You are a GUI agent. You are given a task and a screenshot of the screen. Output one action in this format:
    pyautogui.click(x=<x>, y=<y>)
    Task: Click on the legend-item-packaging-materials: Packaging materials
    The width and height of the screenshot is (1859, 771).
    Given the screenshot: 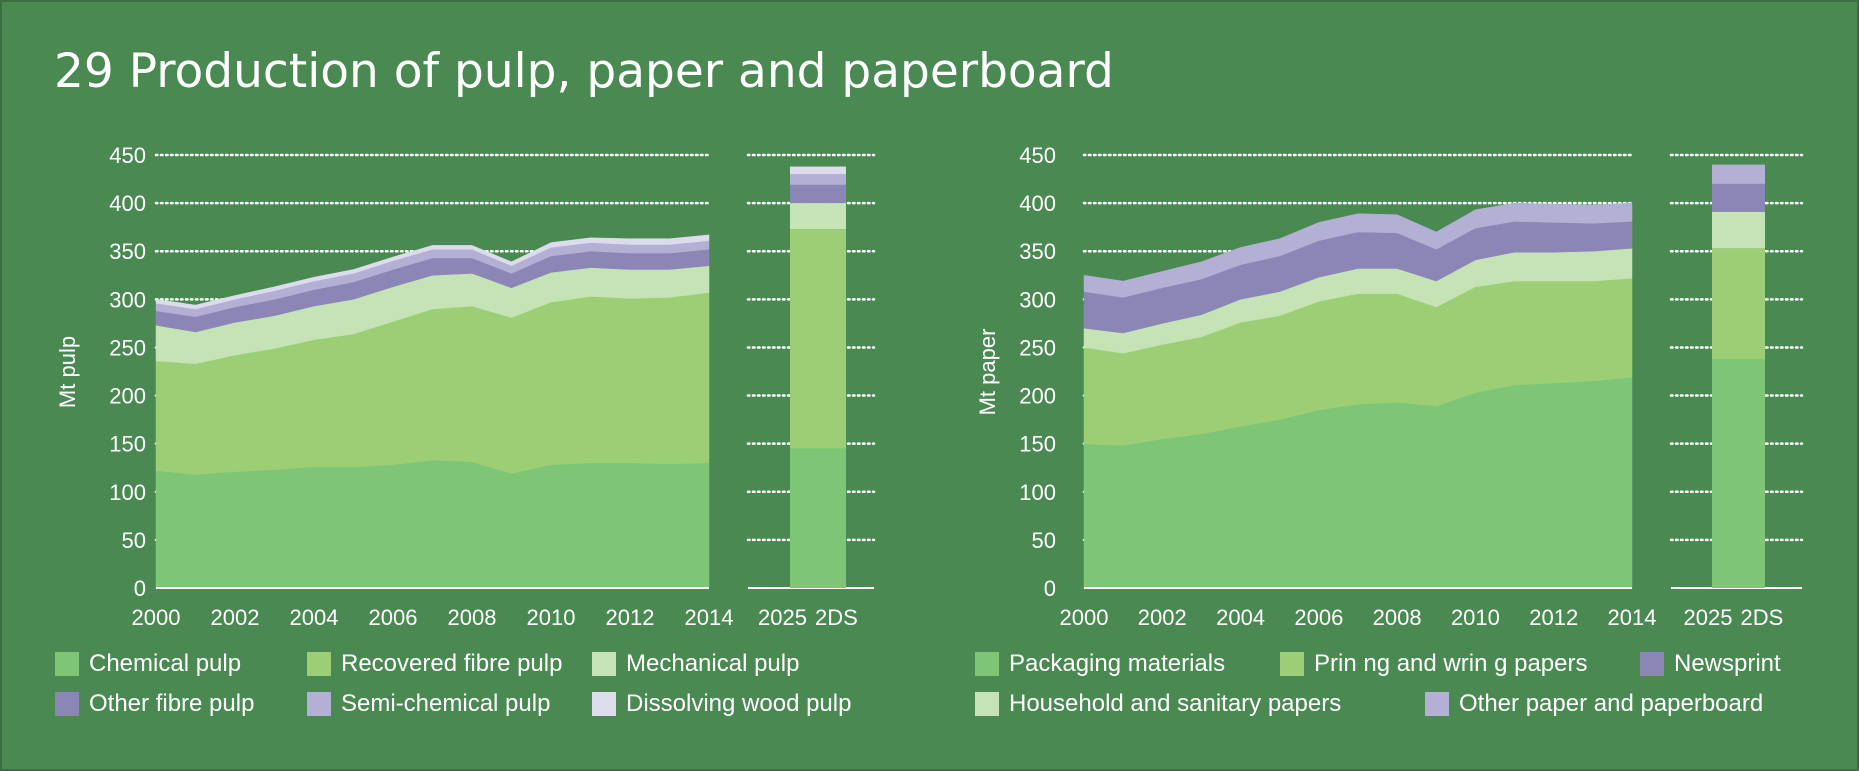 What is the action you would take?
    pyautogui.click(x=1100, y=664)
    